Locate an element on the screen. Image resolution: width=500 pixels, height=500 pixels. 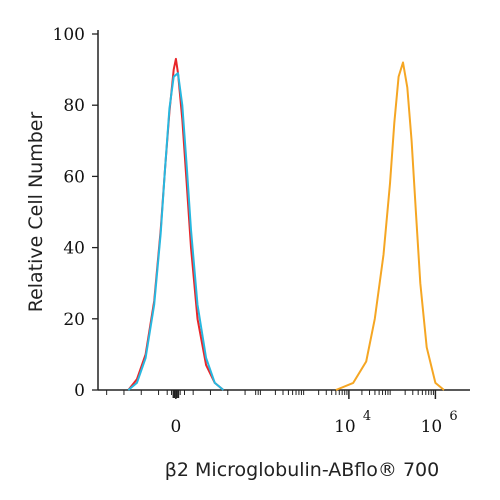
x-tick-label: 0 is located at coordinates (175, 427).